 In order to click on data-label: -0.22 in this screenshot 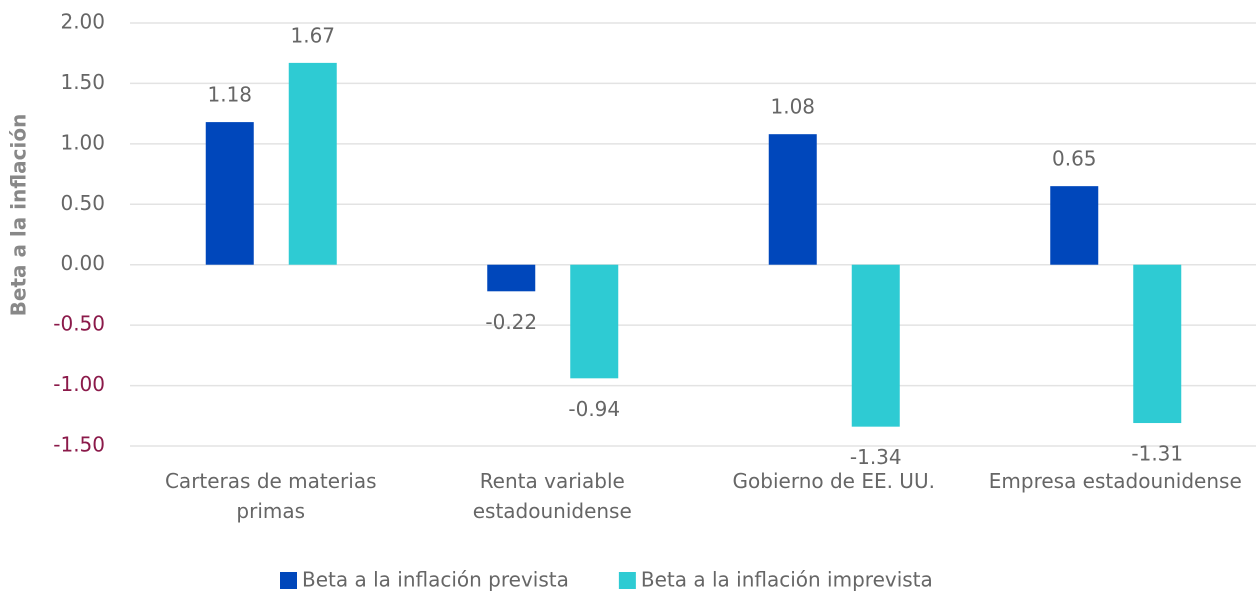, I will do `click(511, 322)`.